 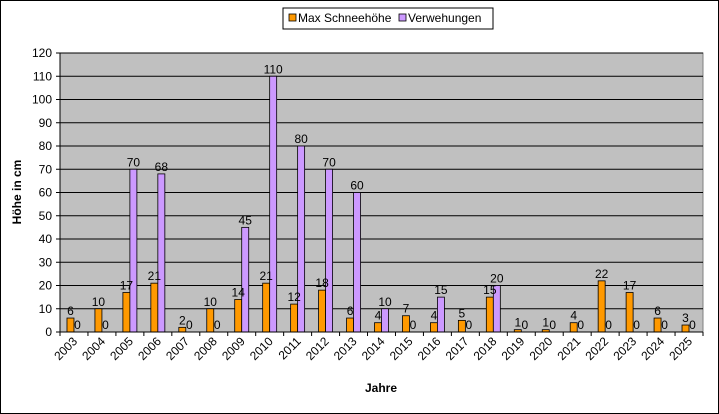 What do you see at coordinates (46, 193) in the screenshot?
I see `y-tick-label: 60` at bounding box center [46, 193].